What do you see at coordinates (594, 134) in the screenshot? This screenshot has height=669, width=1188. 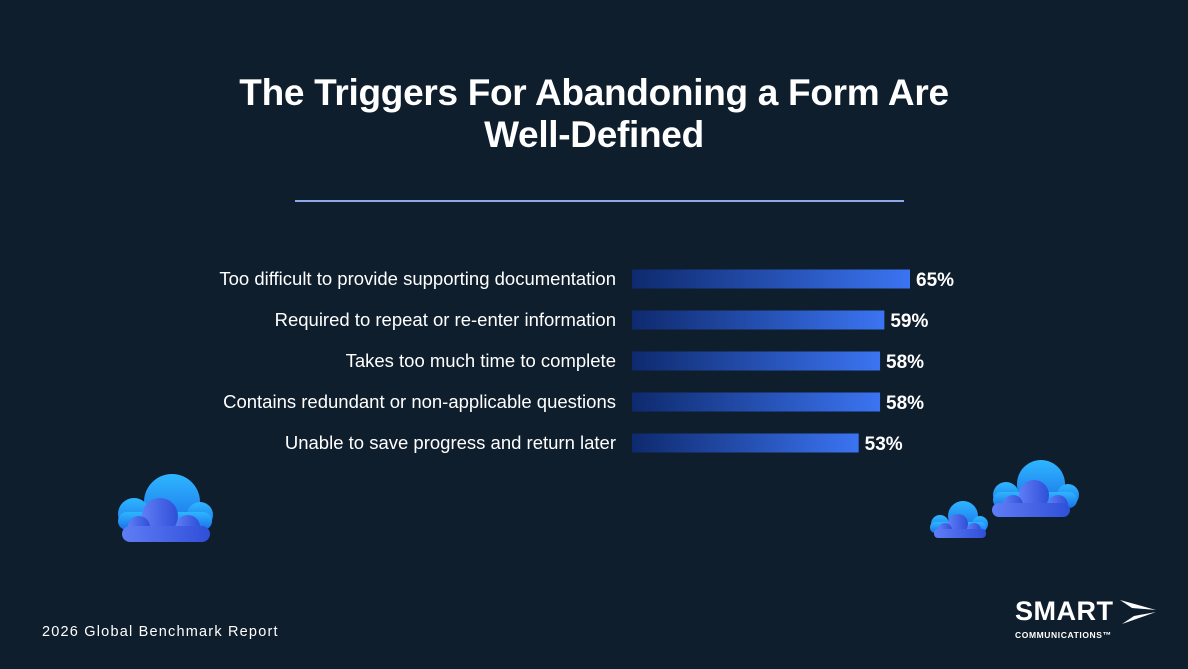 I see `slide-title-line-2: Well-Defined` at bounding box center [594, 134].